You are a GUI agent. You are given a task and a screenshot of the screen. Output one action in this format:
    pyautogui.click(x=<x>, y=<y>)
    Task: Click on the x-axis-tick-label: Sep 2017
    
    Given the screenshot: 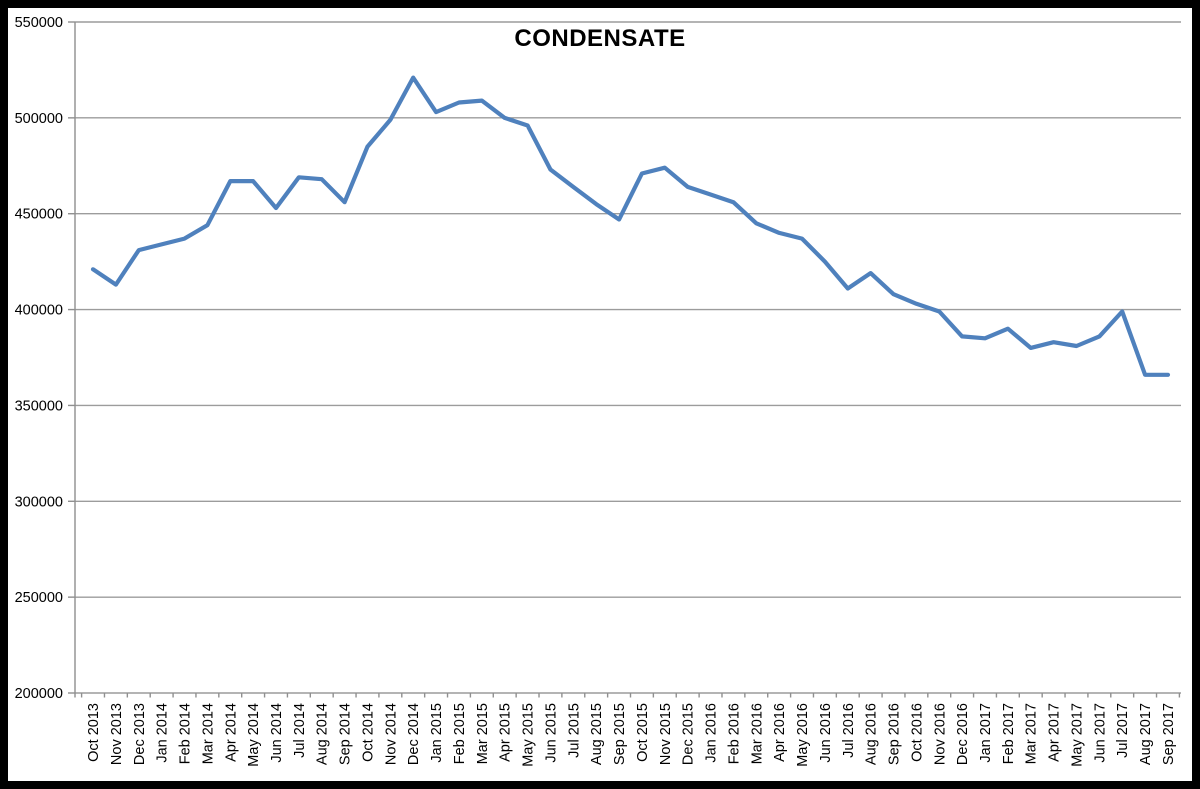 What is the action you would take?
    pyautogui.click(x=1169, y=734)
    